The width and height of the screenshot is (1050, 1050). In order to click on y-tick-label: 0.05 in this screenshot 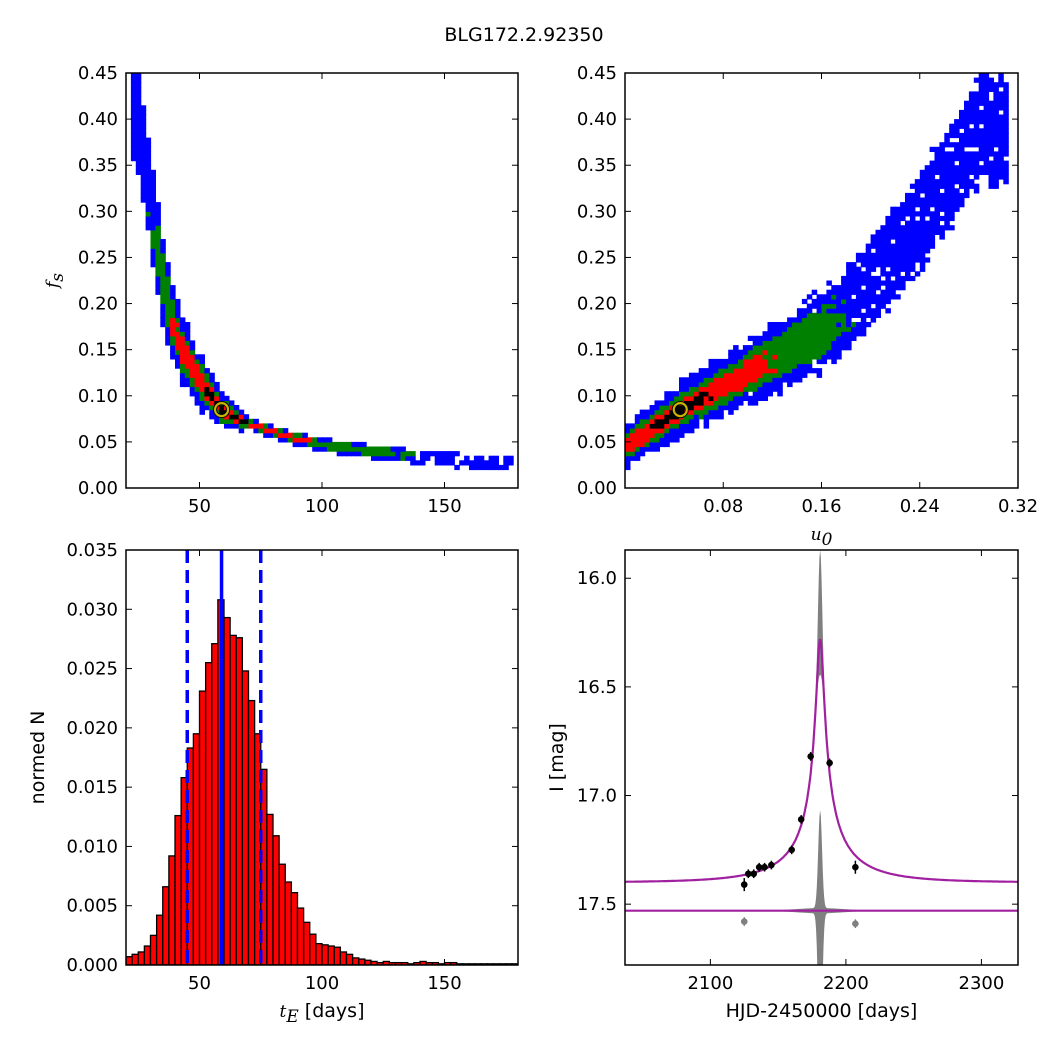, I will do `click(597, 442)`.